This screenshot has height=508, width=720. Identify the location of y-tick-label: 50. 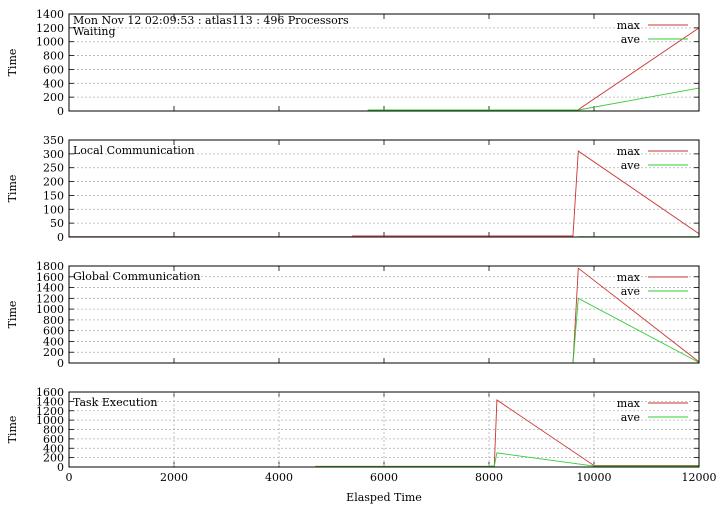
(57, 223).